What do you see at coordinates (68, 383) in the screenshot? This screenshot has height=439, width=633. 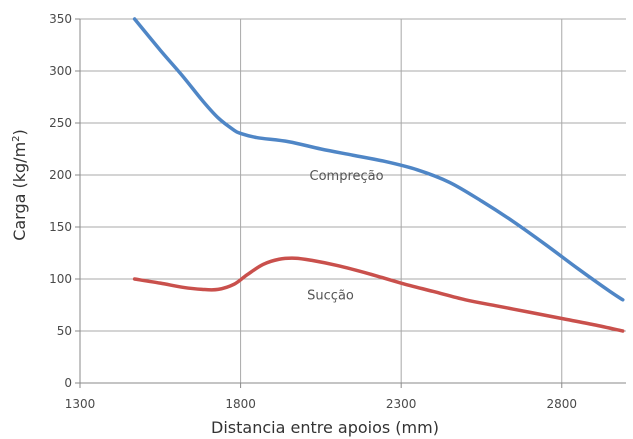 I see `y-tick-label: 0` at bounding box center [68, 383].